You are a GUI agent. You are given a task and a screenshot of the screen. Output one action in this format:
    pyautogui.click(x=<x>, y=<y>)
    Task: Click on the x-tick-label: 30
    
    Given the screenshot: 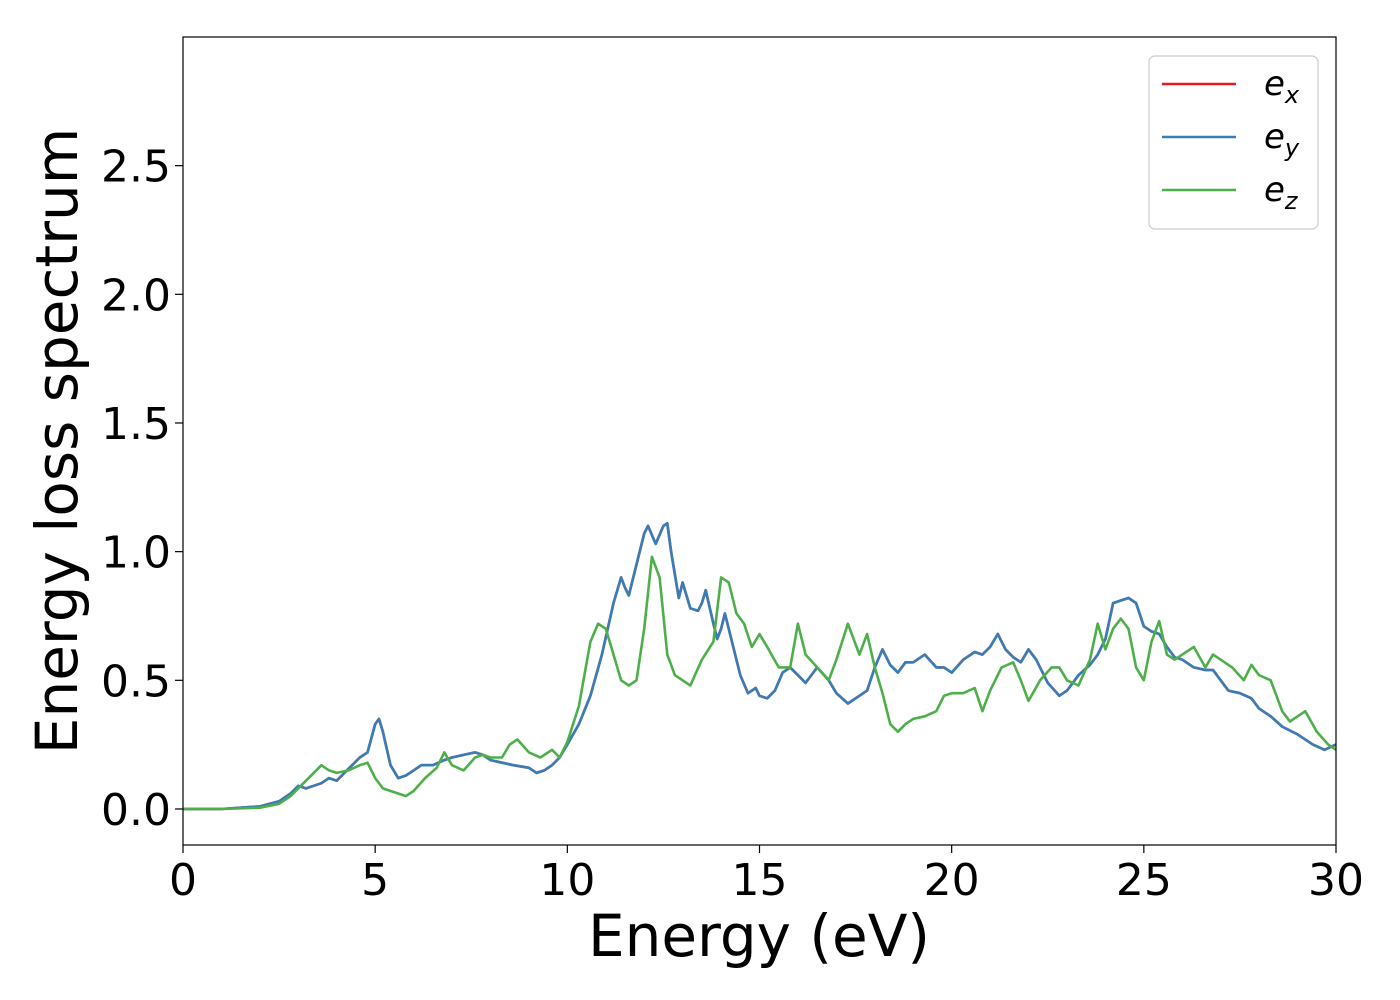 What is the action you would take?
    pyautogui.click(x=1336, y=880)
    